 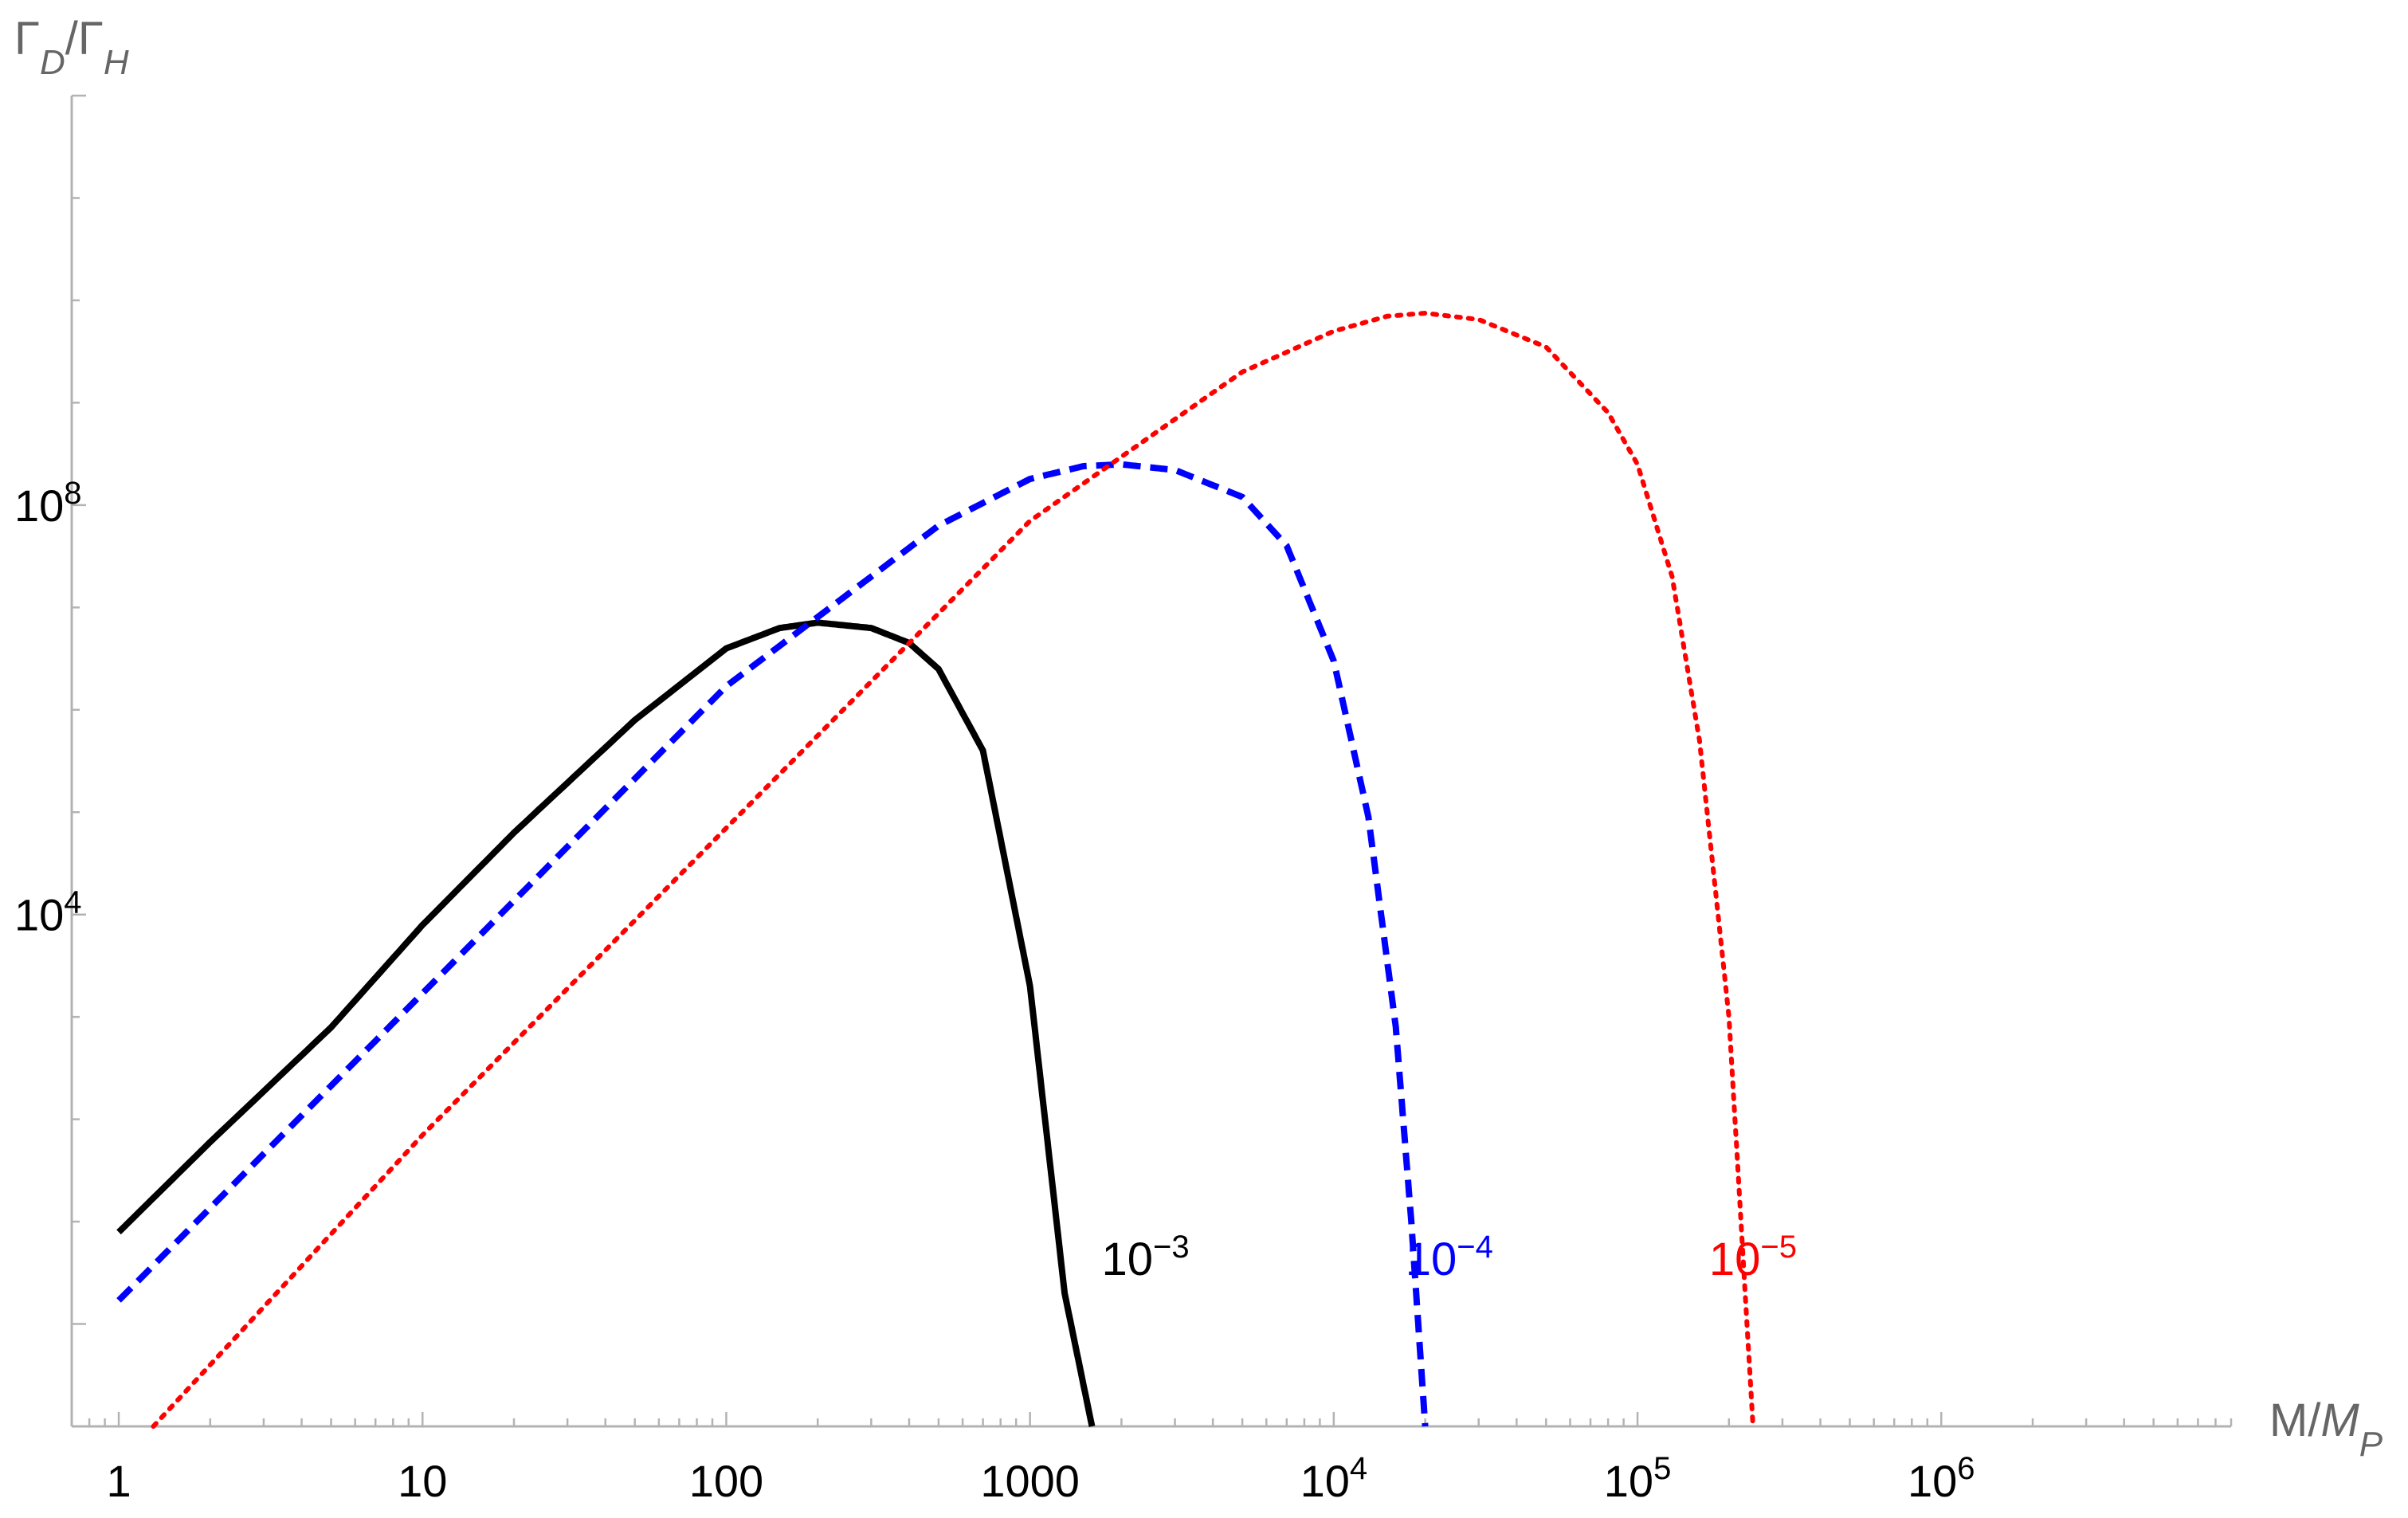 What do you see at coordinates (422, 1481) in the screenshot?
I see `x-tick-label: 10` at bounding box center [422, 1481].